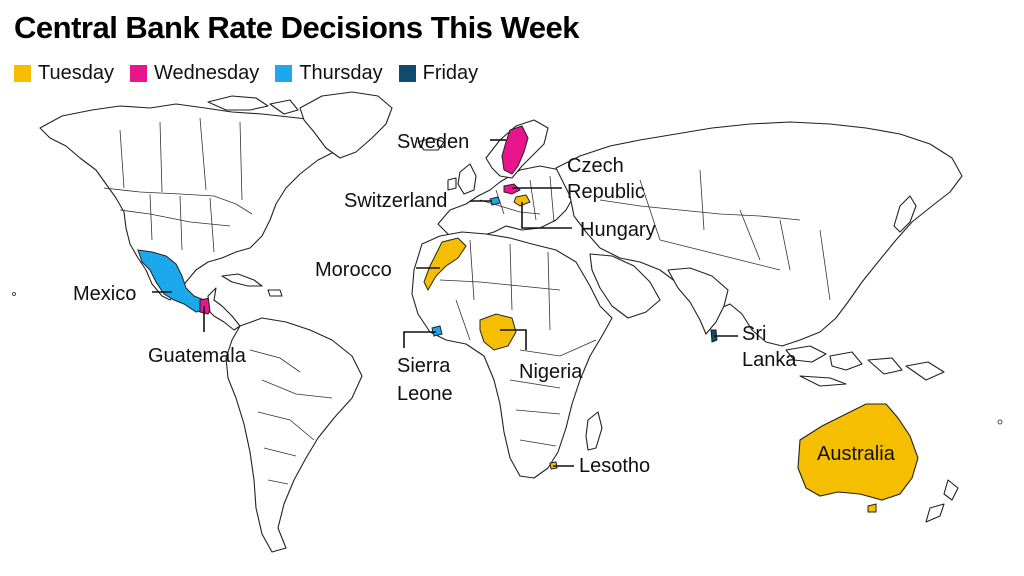  I want to click on label-sierra-line1: Sierra, so click(424, 366).